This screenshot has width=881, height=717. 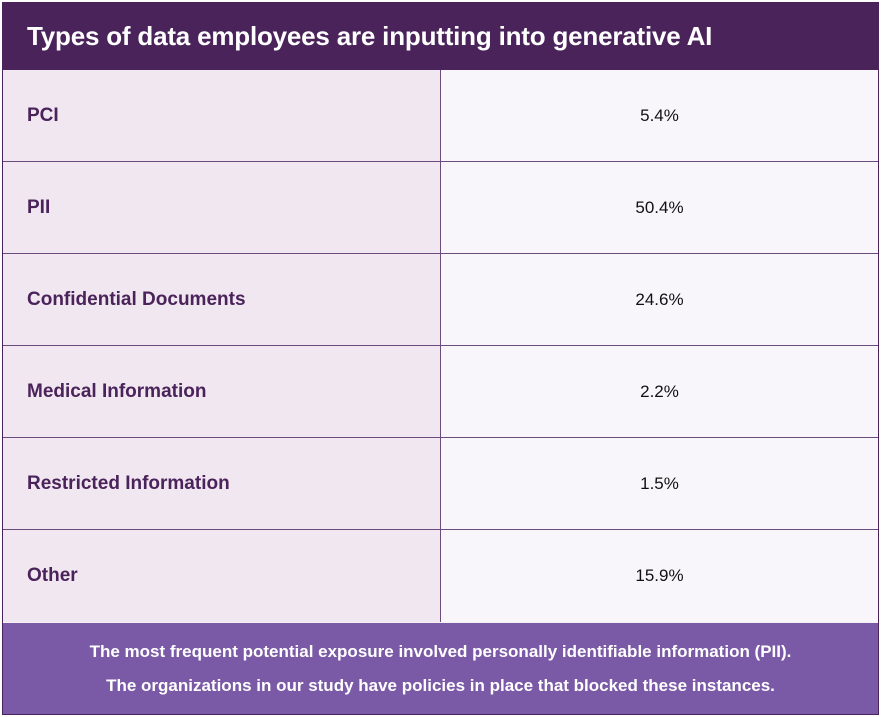 I want to click on table-row: Medical Information 2.2%, so click(x=440, y=392).